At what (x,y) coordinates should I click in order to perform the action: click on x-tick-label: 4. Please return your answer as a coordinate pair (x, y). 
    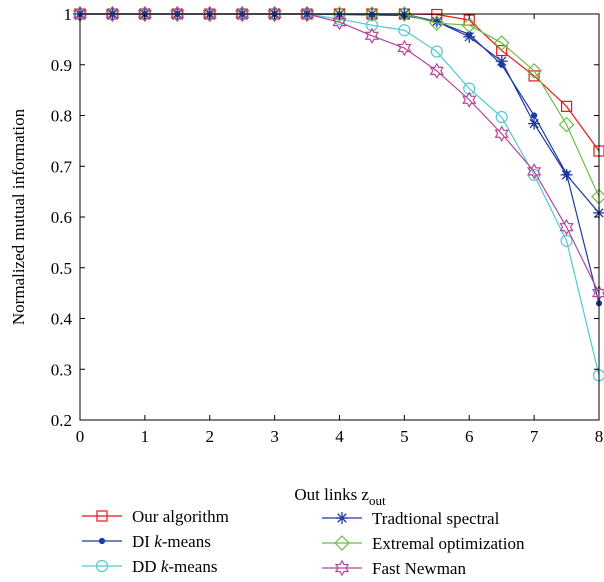
    Looking at the image, I should click on (339, 436).